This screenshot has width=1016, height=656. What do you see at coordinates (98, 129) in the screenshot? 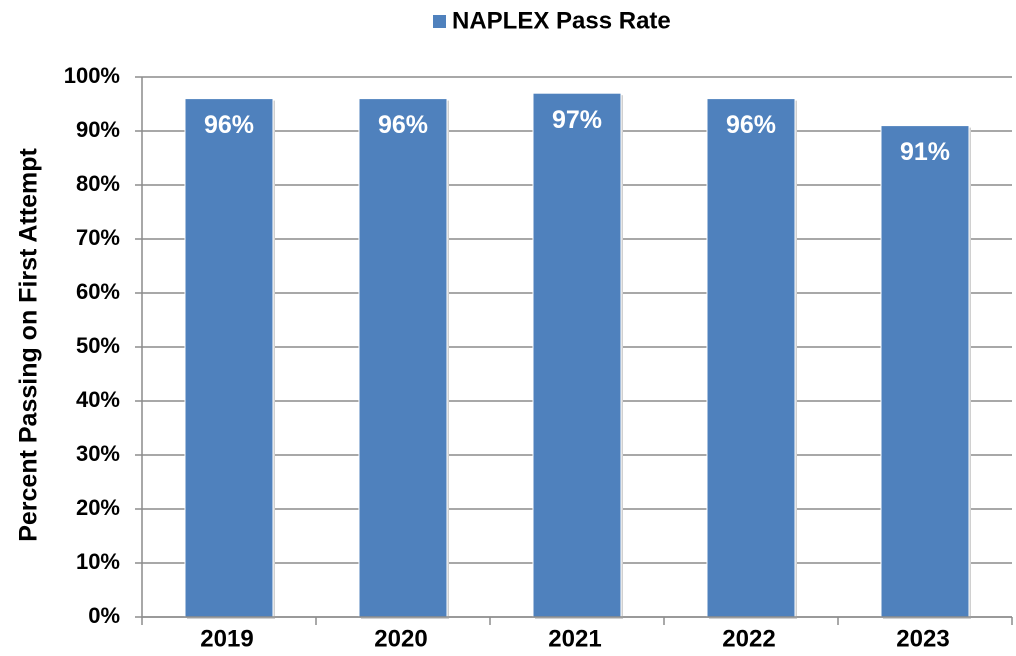
I see `y-tick-label: 90%` at bounding box center [98, 129].